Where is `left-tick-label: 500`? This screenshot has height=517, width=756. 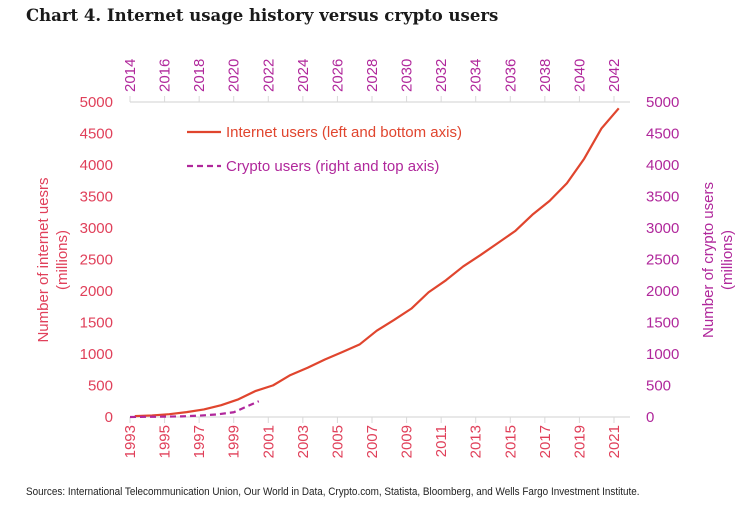 left-tick-label: 500 is located at coordinates (100, 386).